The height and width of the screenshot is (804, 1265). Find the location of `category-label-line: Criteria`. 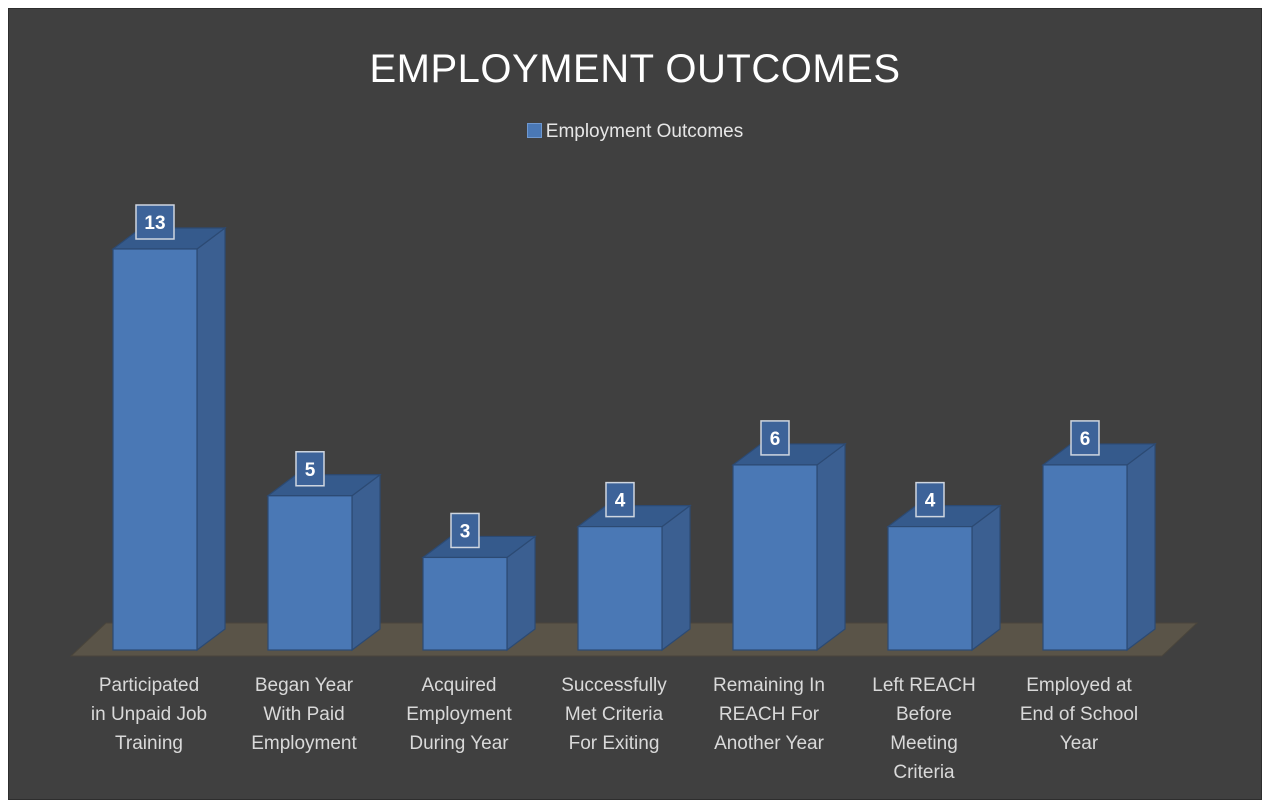

category-label-line: Criteria is located at coordinates (924, 772).